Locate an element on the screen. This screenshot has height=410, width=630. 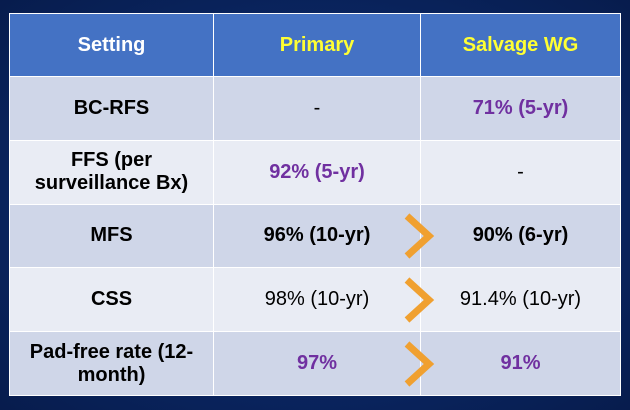
salvage-cell: 71% (5-yr) is located at coordinates (520, 108).